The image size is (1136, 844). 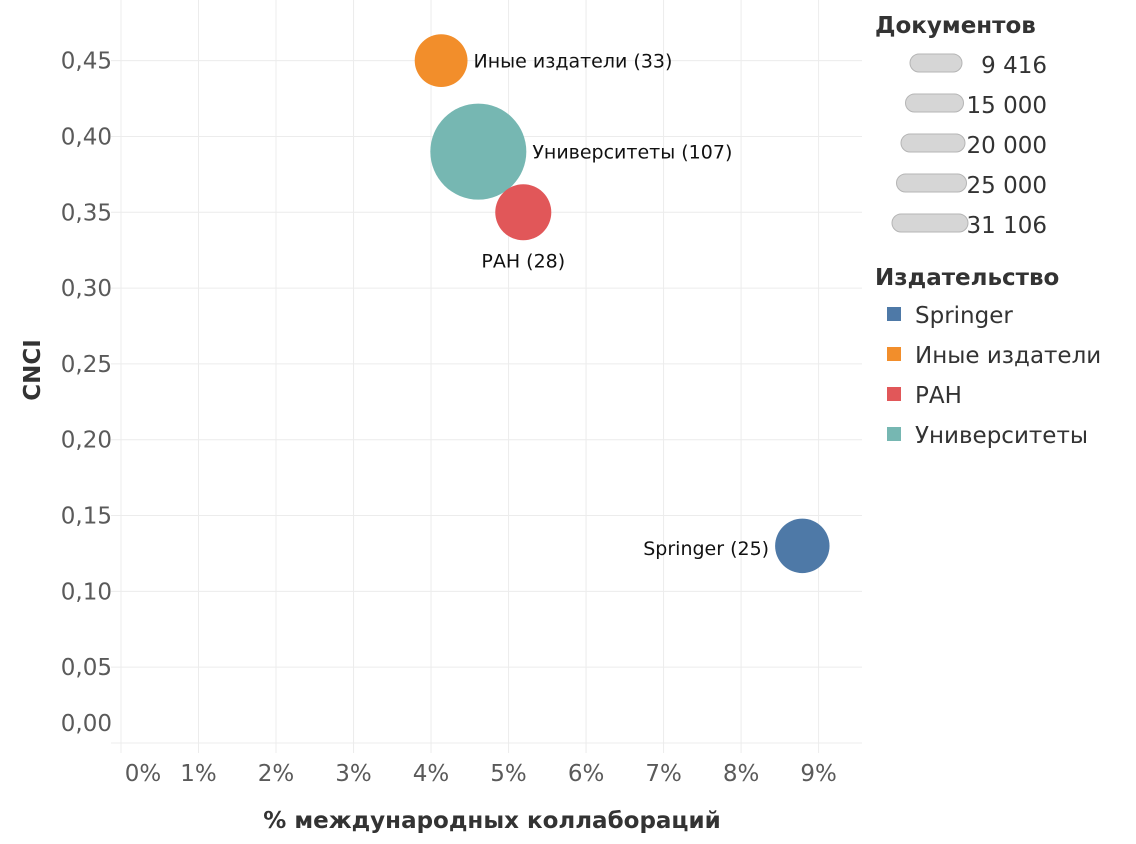 I want to click on x-axis-title: % международных коллабораций, so click(x=491, y=821).